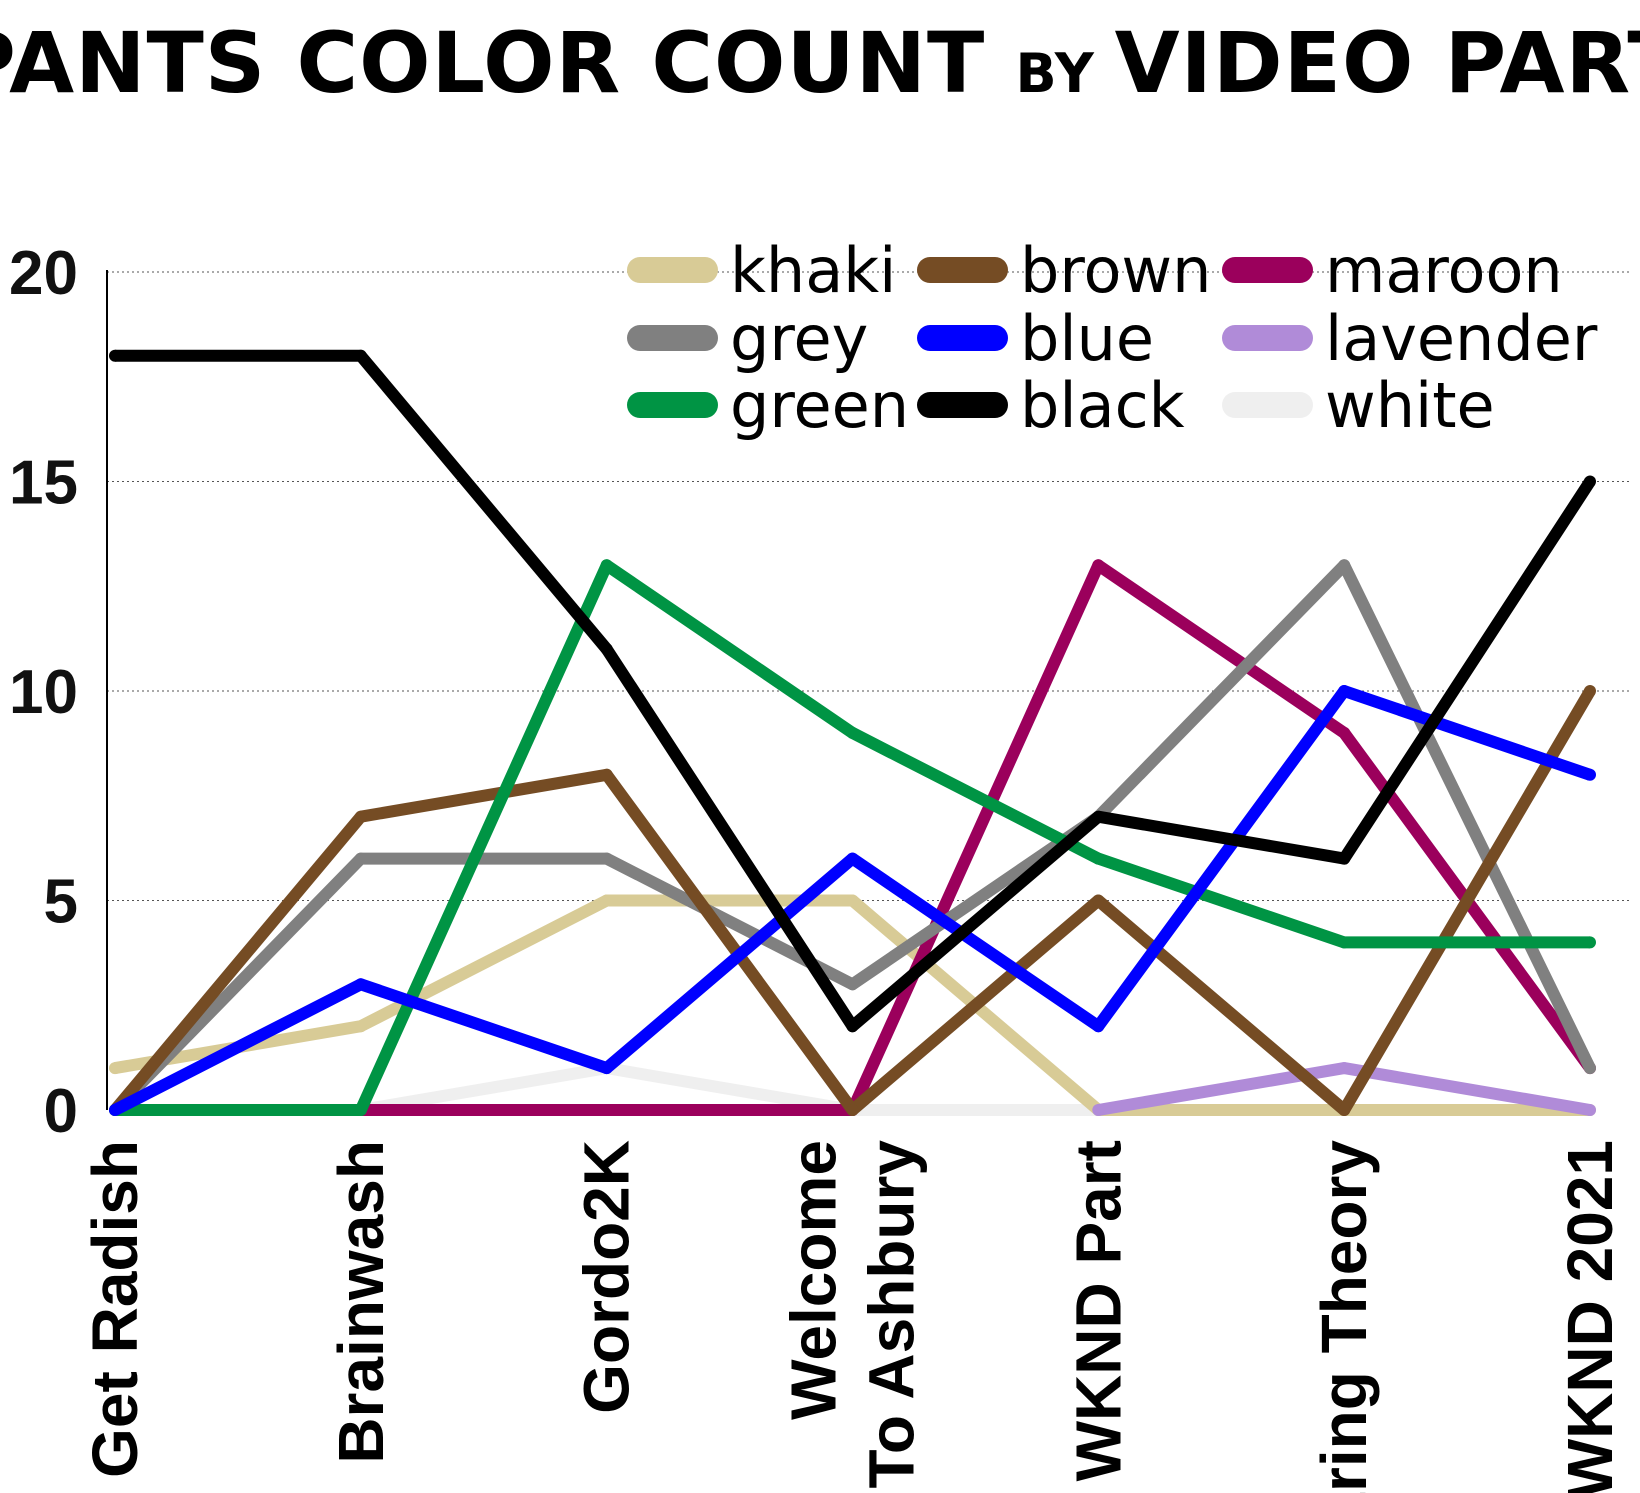  I want to click on x-category-label-3-line1: To Ashbury, so click(892, 1314).